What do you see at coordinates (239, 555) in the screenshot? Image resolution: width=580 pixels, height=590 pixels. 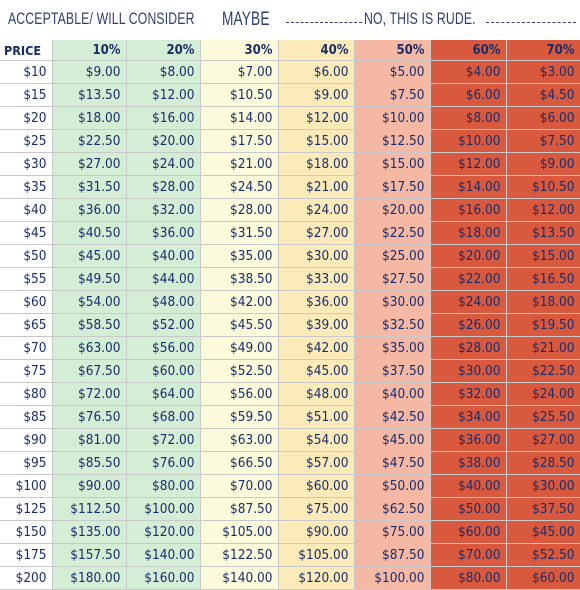 I see `discount-price-cell: $122.50` at bounding box center [239, 555].